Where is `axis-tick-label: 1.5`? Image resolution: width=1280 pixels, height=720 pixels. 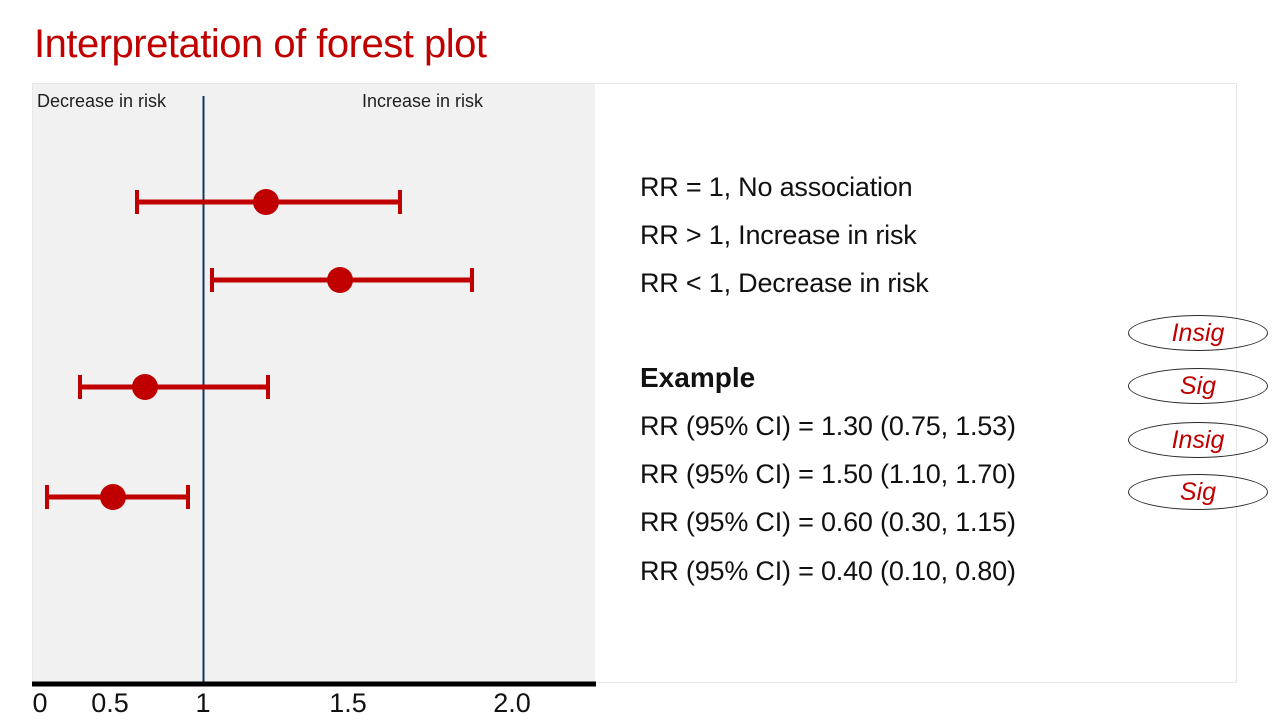 axis-tick-label: 1.5 is located at coordinates (348, 703).